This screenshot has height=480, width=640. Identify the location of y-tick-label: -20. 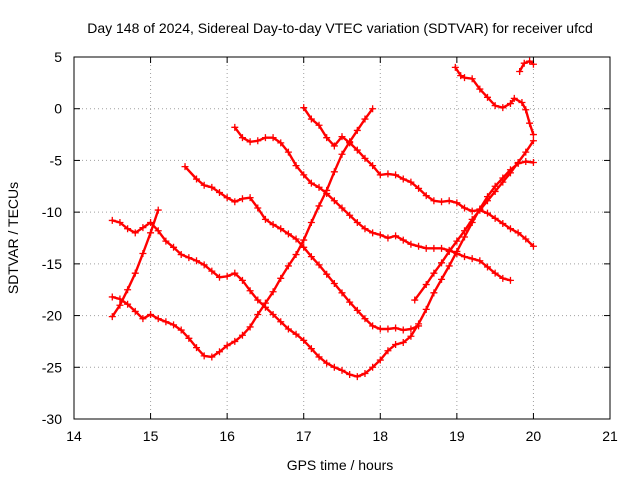
(52, 316).